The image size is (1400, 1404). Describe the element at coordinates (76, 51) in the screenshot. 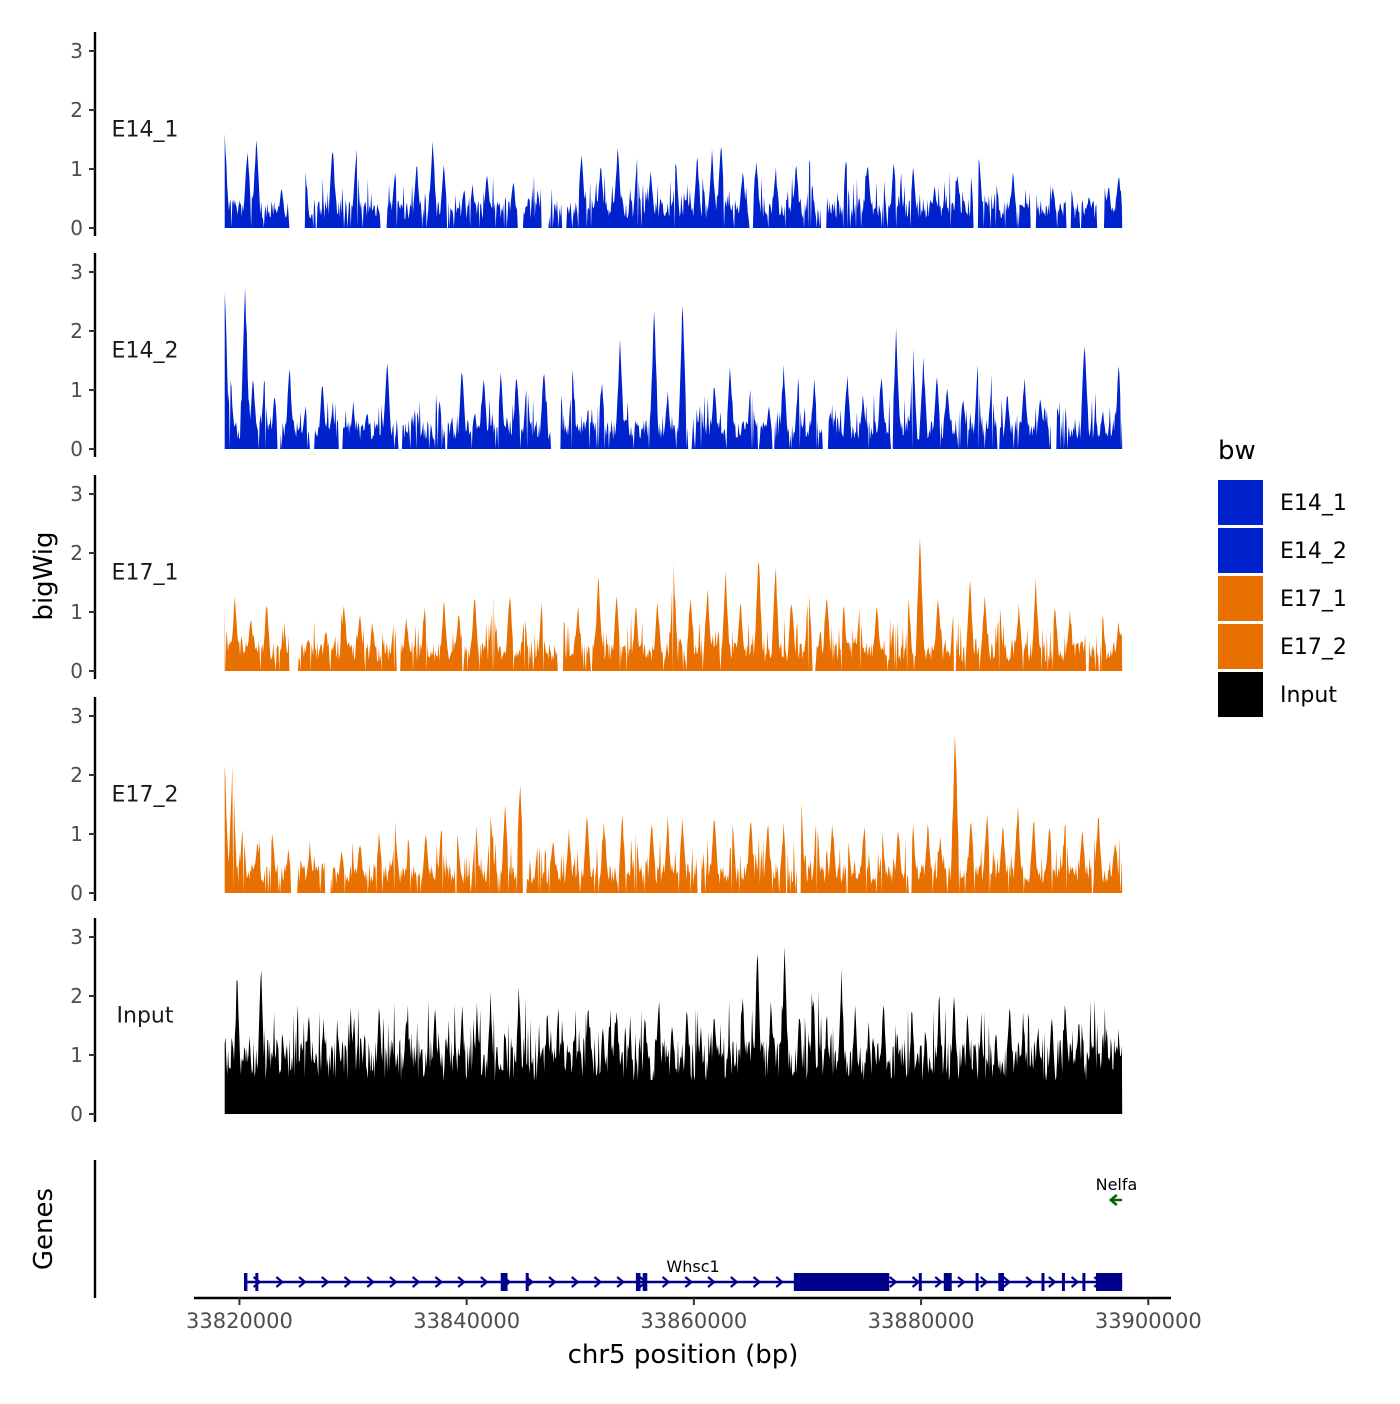

I see `y-tick-label-E14_1-3: 3` at that location.